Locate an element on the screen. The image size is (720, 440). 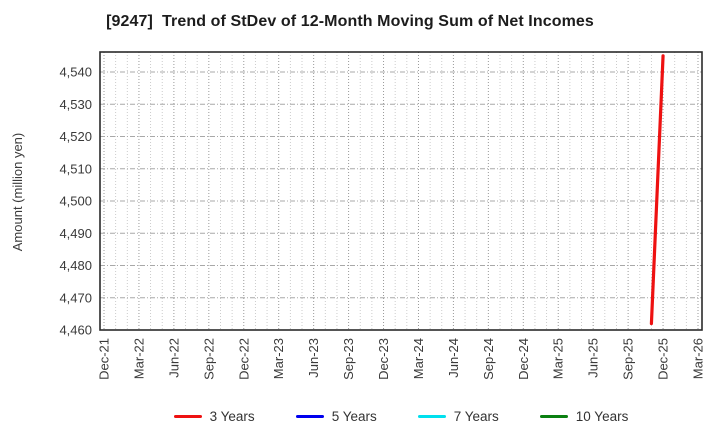
x-tick-label: Jun-24 is located at coordinates (453, 358).